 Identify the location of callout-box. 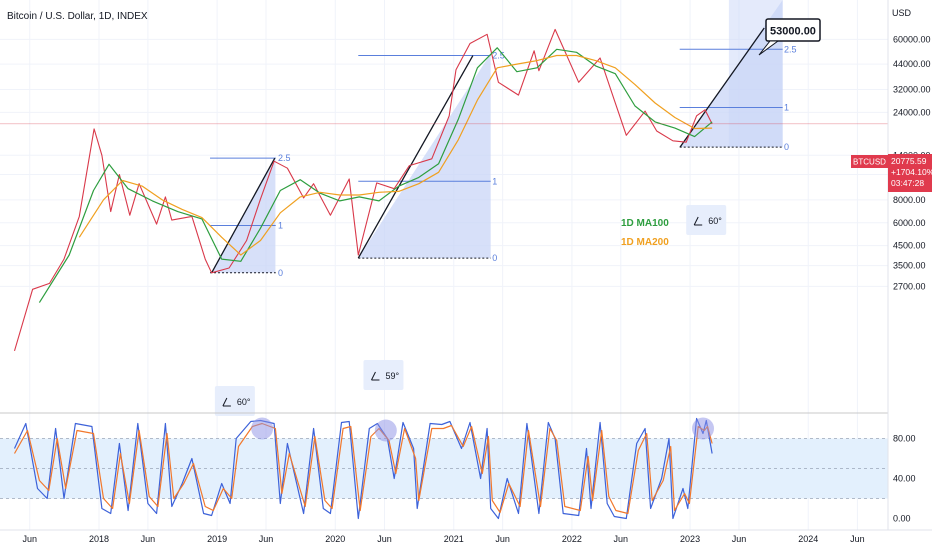
(793, 30).